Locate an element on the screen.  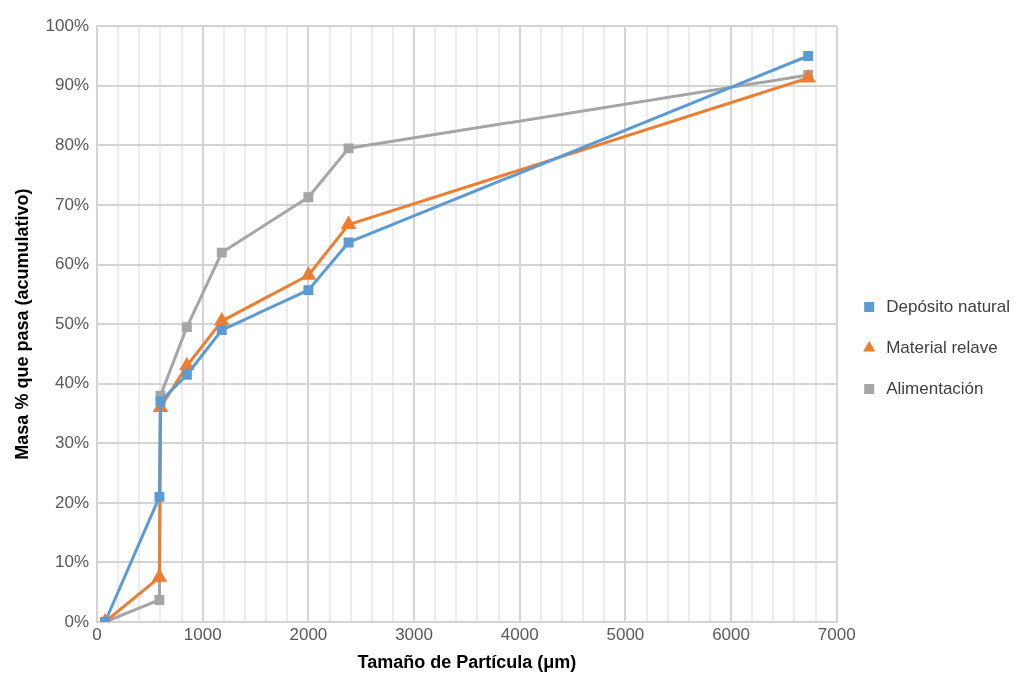
y-tick-label: 60% is located at coordinates (72, 264).